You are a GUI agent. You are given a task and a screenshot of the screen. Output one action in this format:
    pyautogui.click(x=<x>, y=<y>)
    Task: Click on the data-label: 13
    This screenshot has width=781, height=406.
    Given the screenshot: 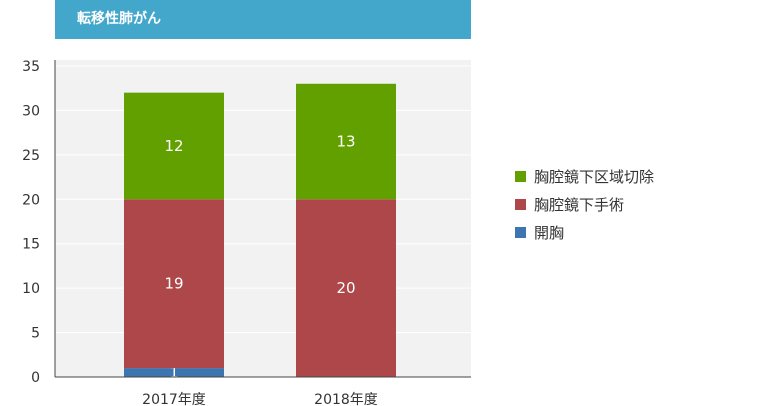 What is the action you would take?
    pyautogui.click(x=345, y=142)
    